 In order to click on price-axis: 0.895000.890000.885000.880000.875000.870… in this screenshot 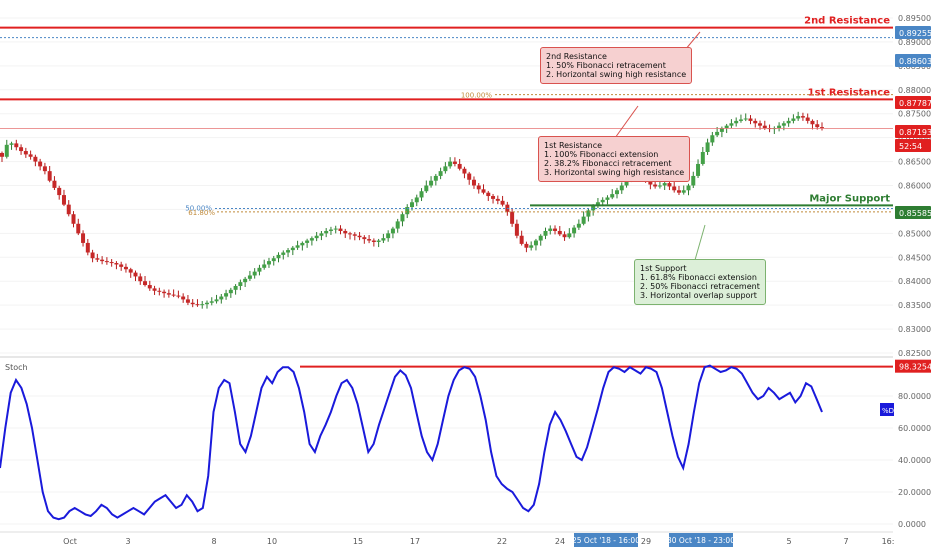, I will do `click(913, 186)`.